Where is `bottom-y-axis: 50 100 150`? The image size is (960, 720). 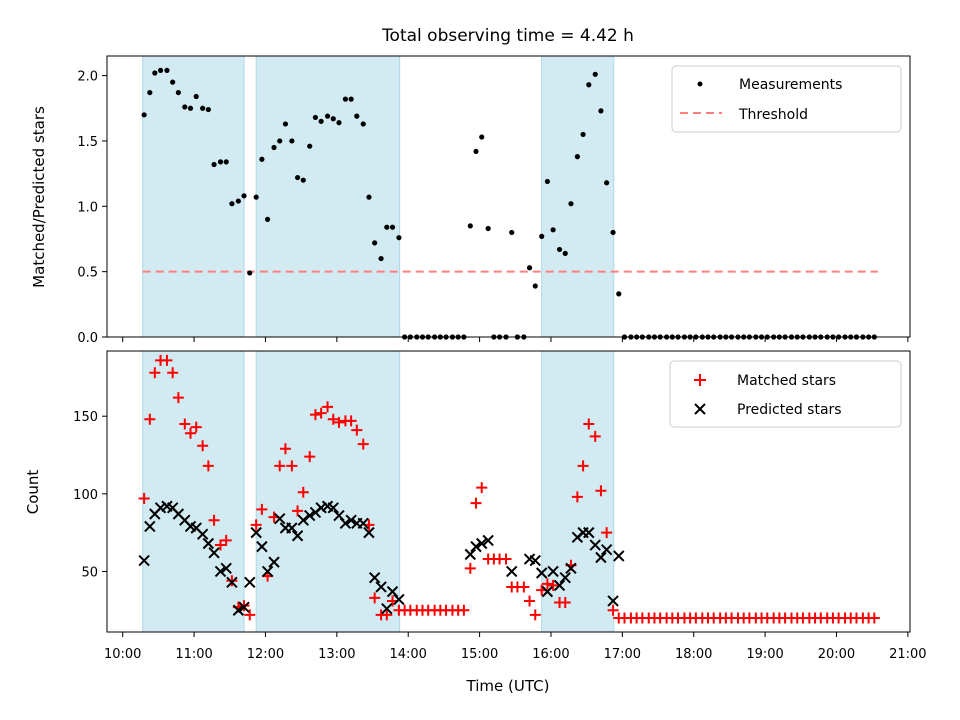 bottom-y-axis: 50 100 150 is located at coordinates (90, 495).